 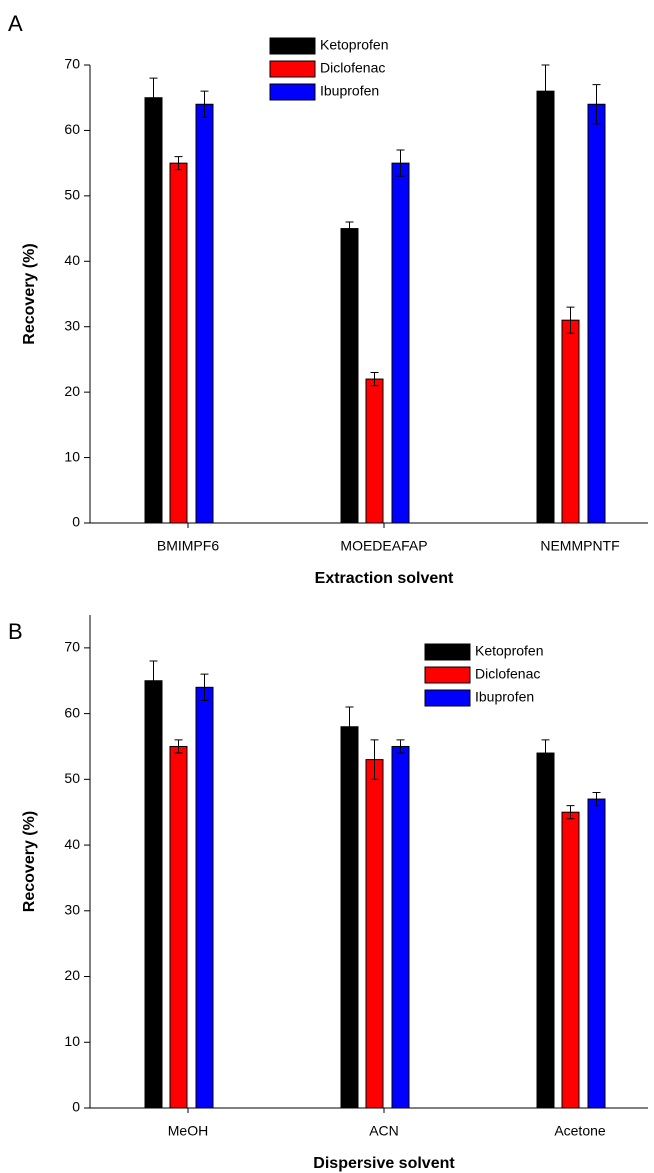 What do you see at coordinates (580, 1131) in the screenshot?
I see `x-tick-label: Acetone` at bounding box center [580, 1131].